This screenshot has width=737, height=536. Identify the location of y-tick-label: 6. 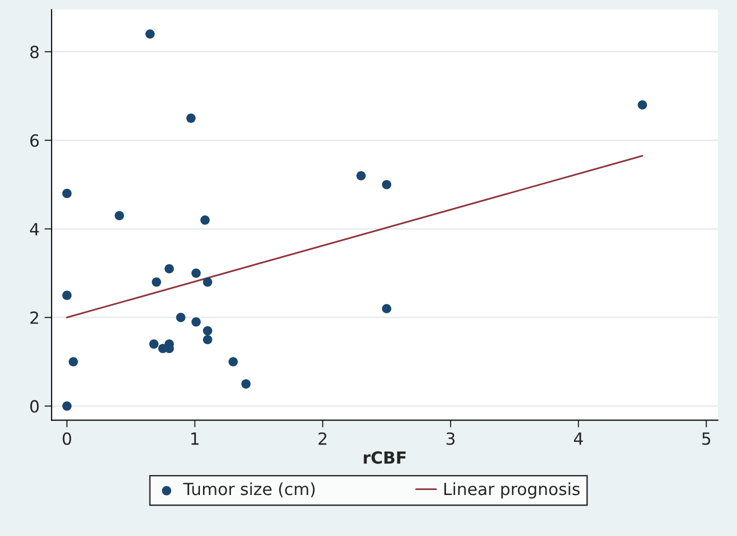
(34, 140).